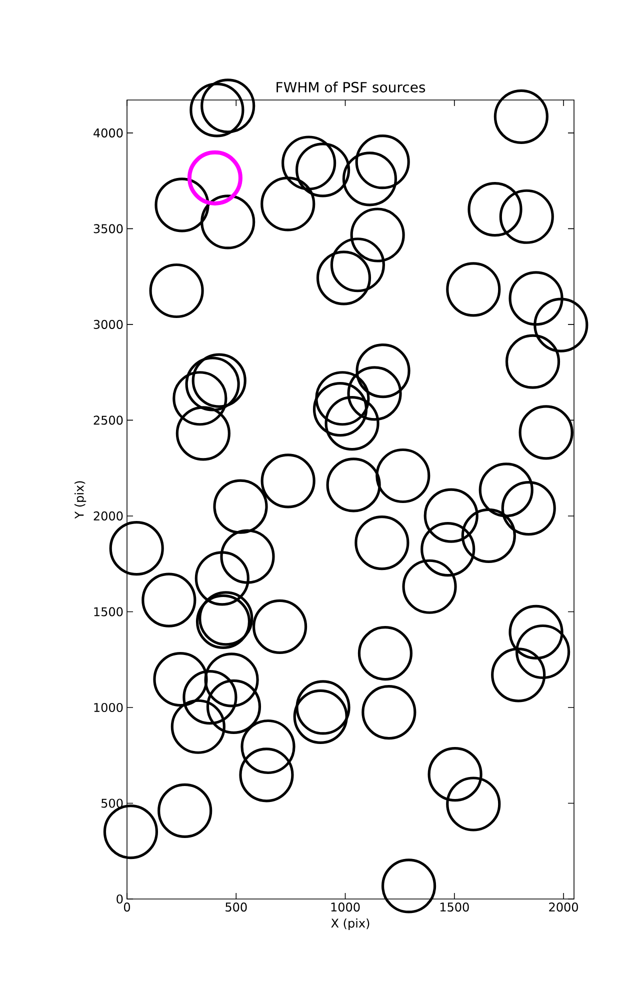 The width and height of the screenshot is (637, 1000). Describe the element at coordinates (563, 907) in the screenshot. I see `x-tick-label: 2000` at that location.